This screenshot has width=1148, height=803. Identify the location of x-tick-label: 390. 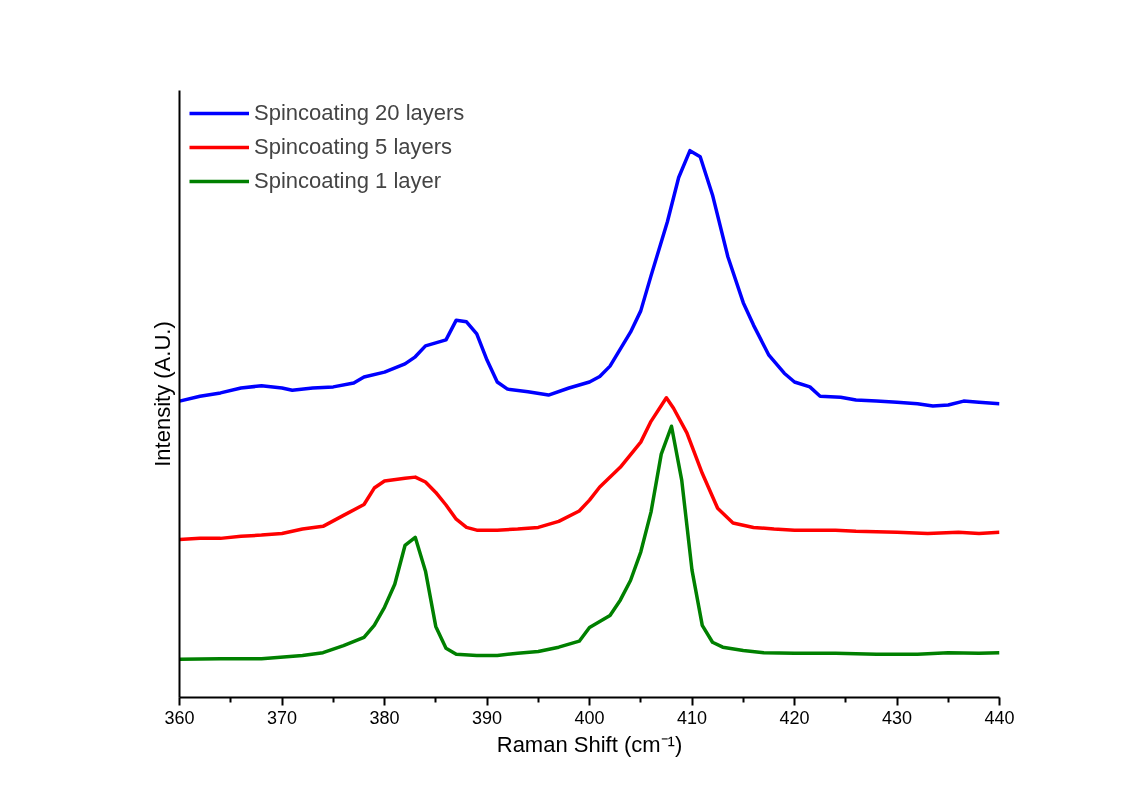
(487, 717).